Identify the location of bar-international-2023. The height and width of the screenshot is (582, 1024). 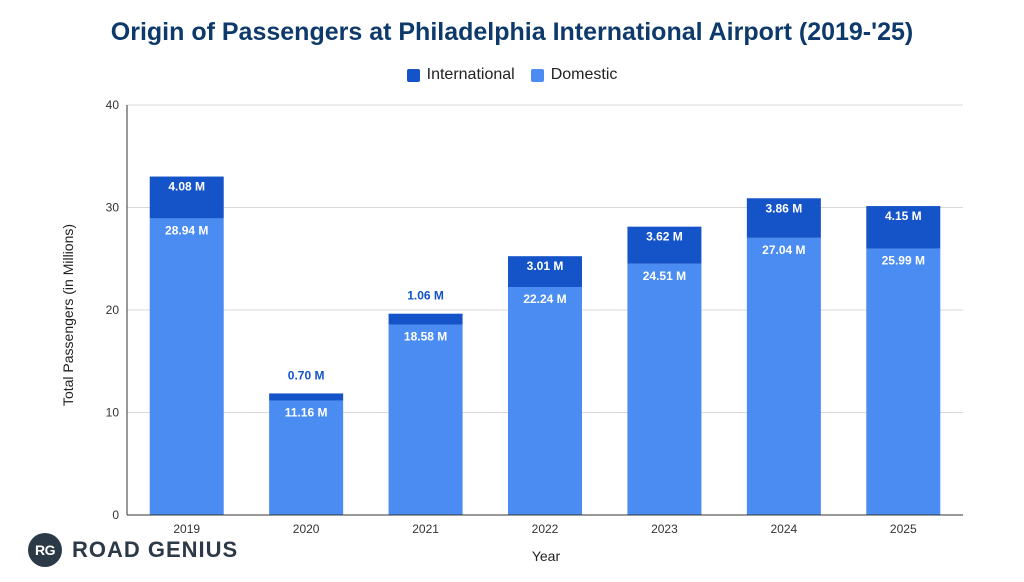
(664, 245).